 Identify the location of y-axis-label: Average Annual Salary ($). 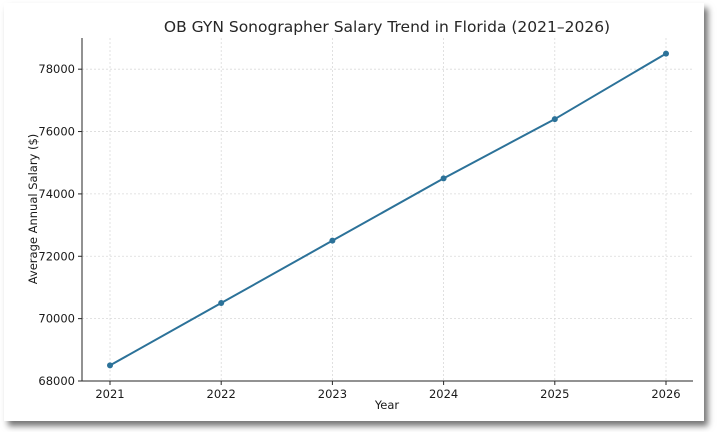
(33, 209).